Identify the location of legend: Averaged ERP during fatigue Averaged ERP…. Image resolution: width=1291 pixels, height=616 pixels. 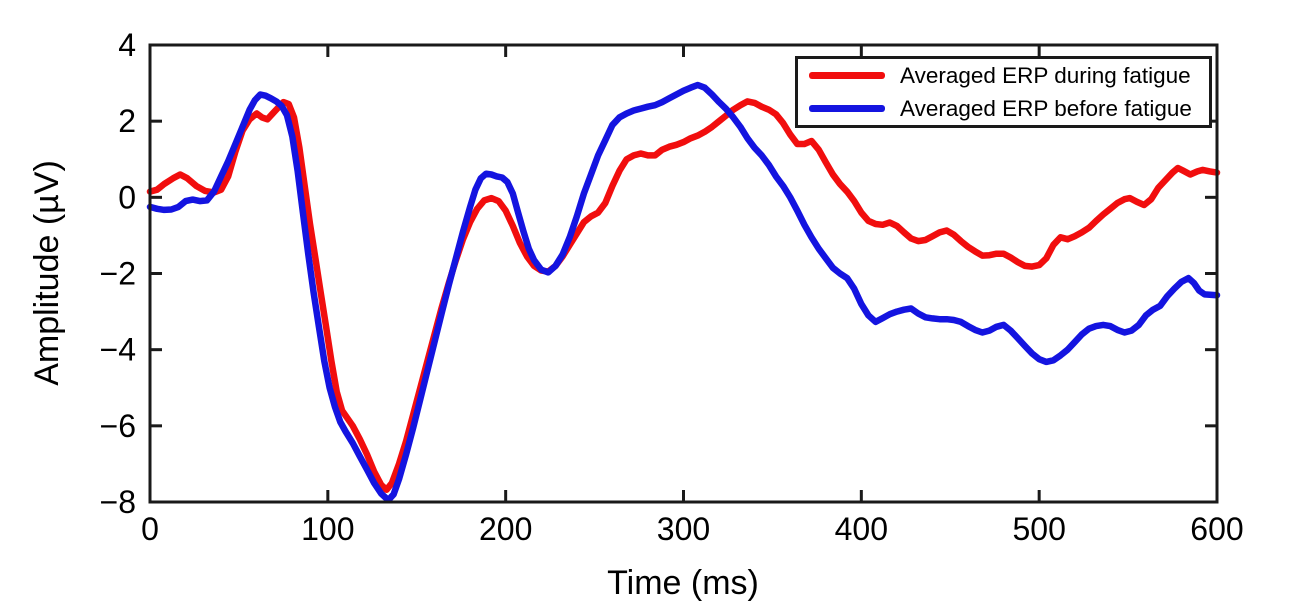
(1003, 92).